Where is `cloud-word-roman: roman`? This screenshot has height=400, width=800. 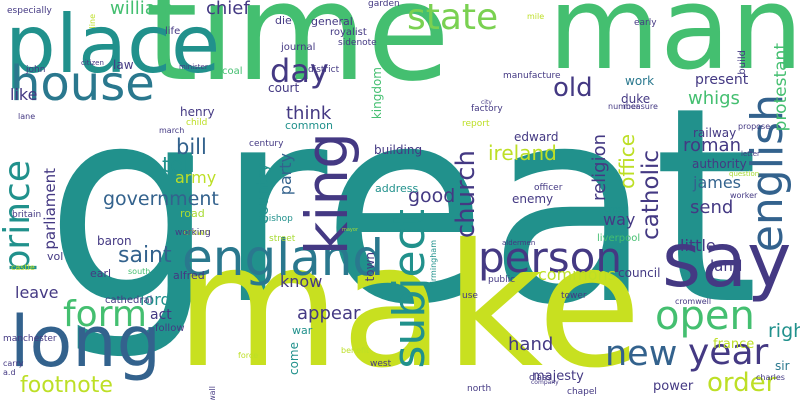 cloud-word-roman: roman is located at coordinates (712, 145).